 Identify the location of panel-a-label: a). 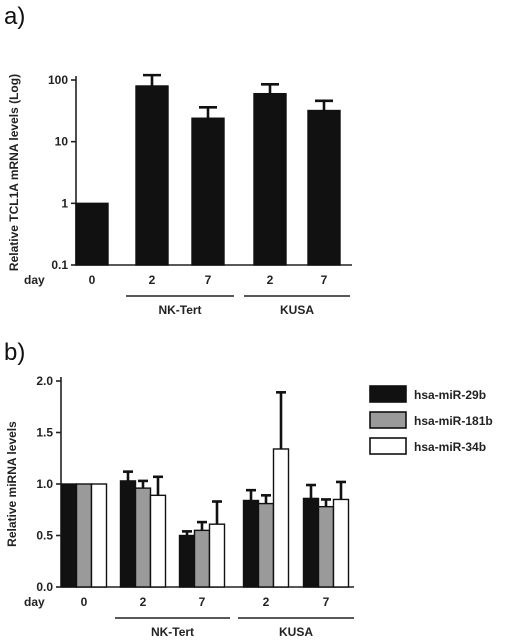
(14, 16).